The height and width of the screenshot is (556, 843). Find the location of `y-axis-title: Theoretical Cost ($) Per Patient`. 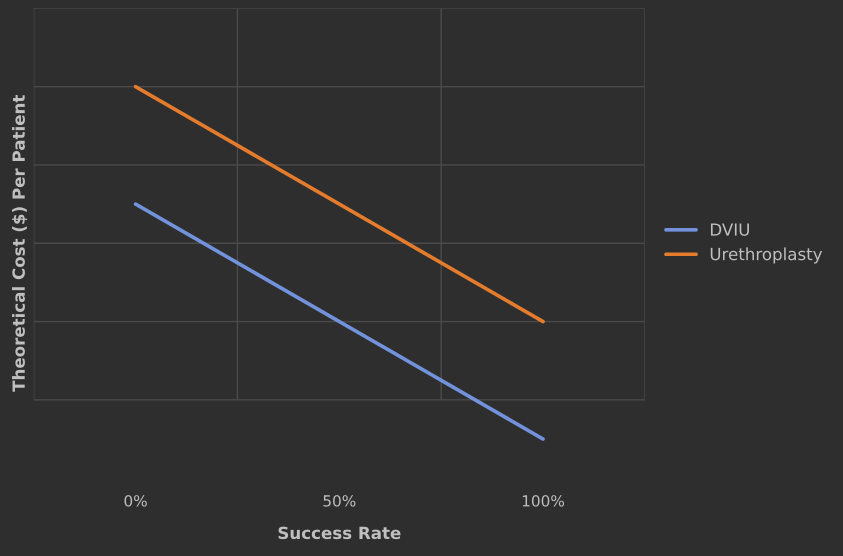

y-axis-title: Theoretical Cost ($) Per Patient is located at coordinates (20, 243).